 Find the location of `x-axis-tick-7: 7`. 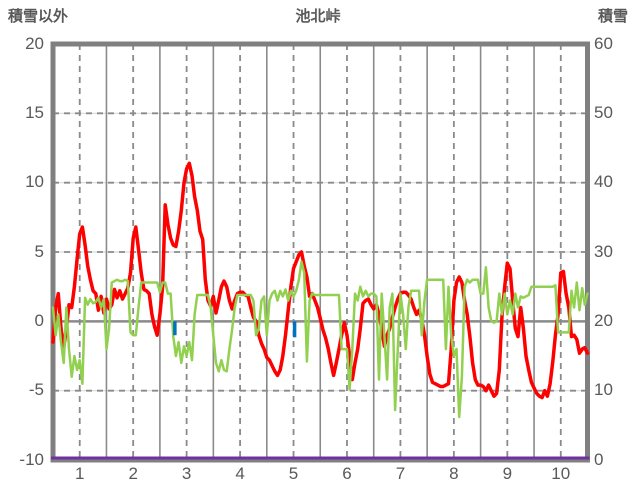

x-axis-tick-7: 7 is located at coordinates (400, 473).